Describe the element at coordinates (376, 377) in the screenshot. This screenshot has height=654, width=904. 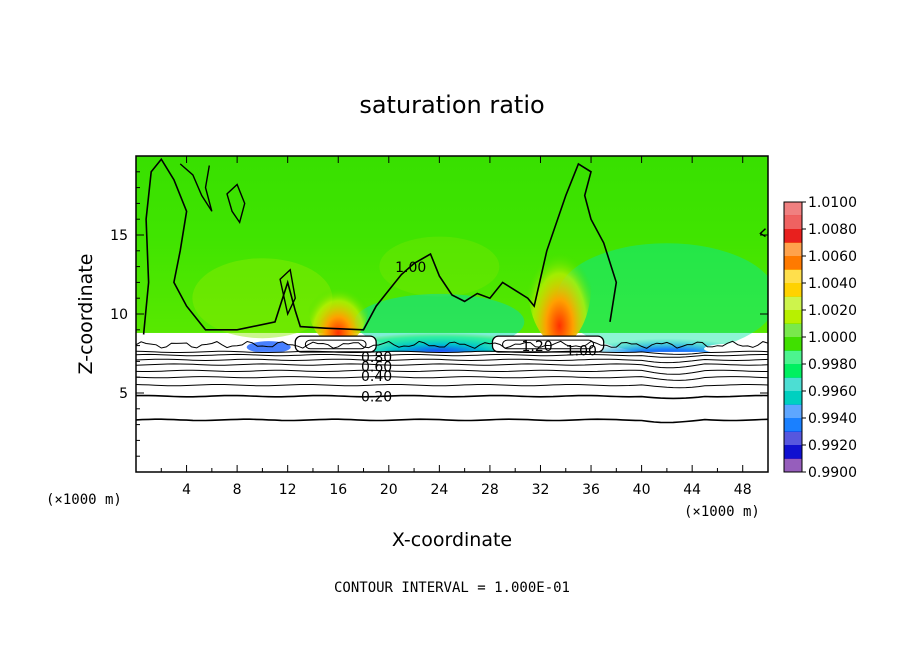
I see `contour-label: 0.40` at that location.